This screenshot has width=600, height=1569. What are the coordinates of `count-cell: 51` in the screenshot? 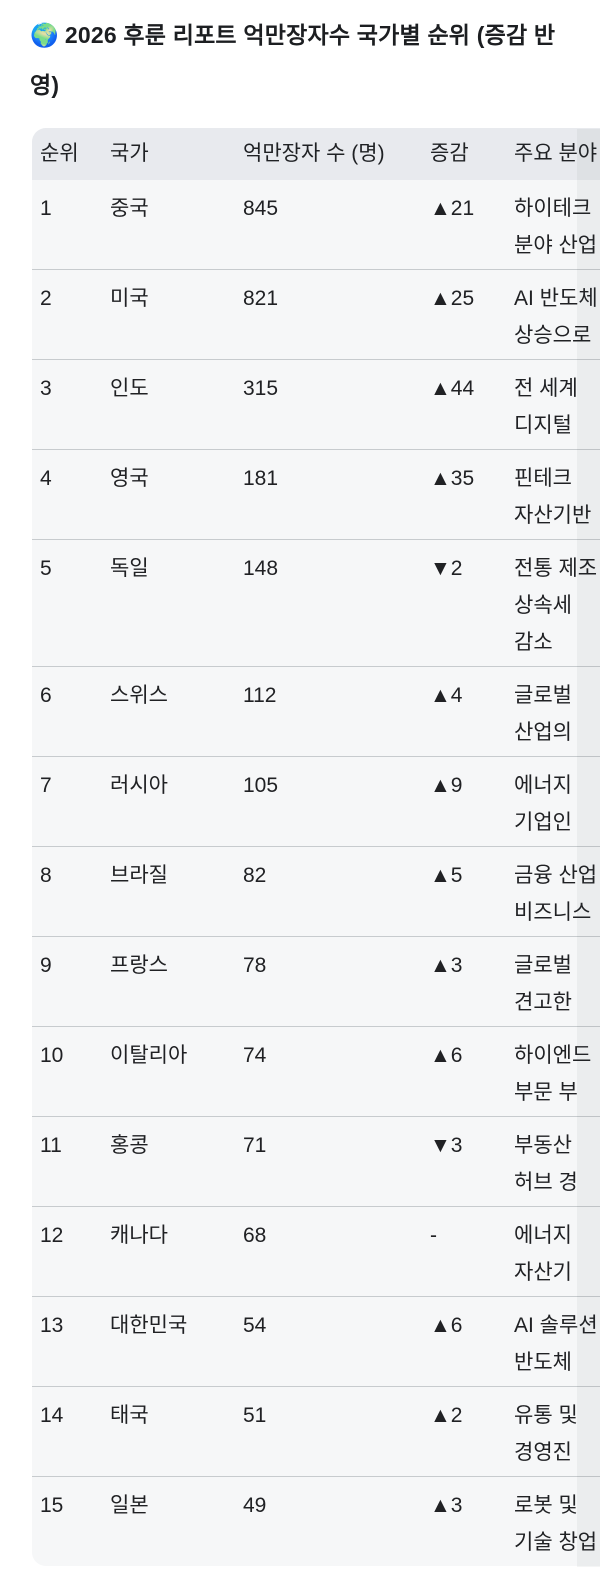 It's located at (255, 1415).